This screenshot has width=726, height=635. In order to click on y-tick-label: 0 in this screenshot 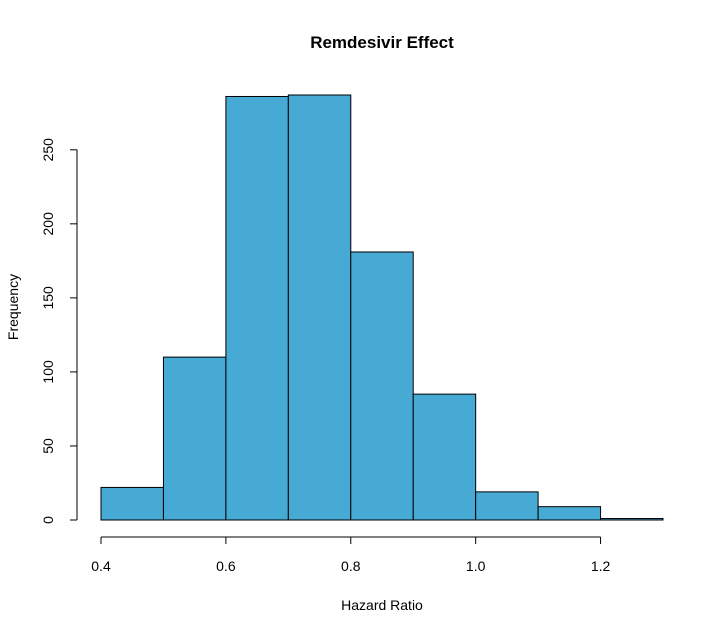, I will do `click(48, 520)`.